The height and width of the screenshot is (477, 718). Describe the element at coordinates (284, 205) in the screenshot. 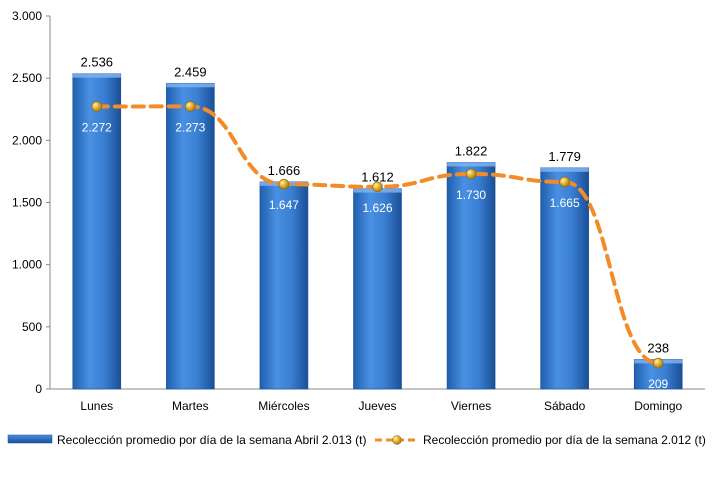

I see `line-data-label: 1.647` at that location.